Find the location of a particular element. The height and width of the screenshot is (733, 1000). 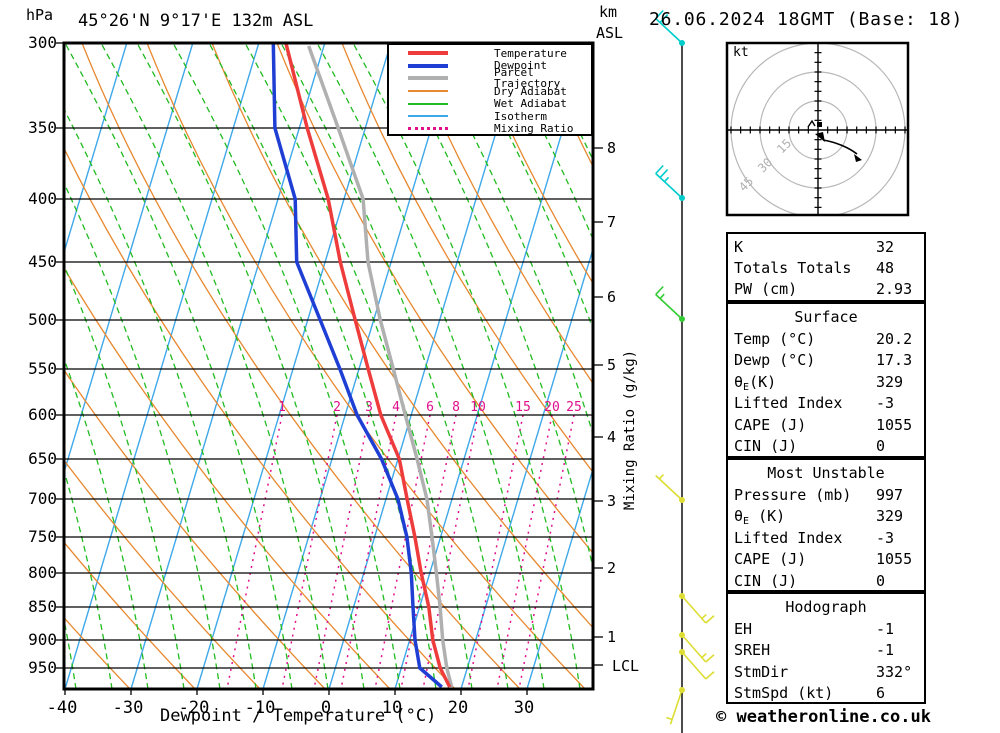

temperature-axis: -40 -30 -20 -10 0 10 20 30 is located at coordinates (290, 703).